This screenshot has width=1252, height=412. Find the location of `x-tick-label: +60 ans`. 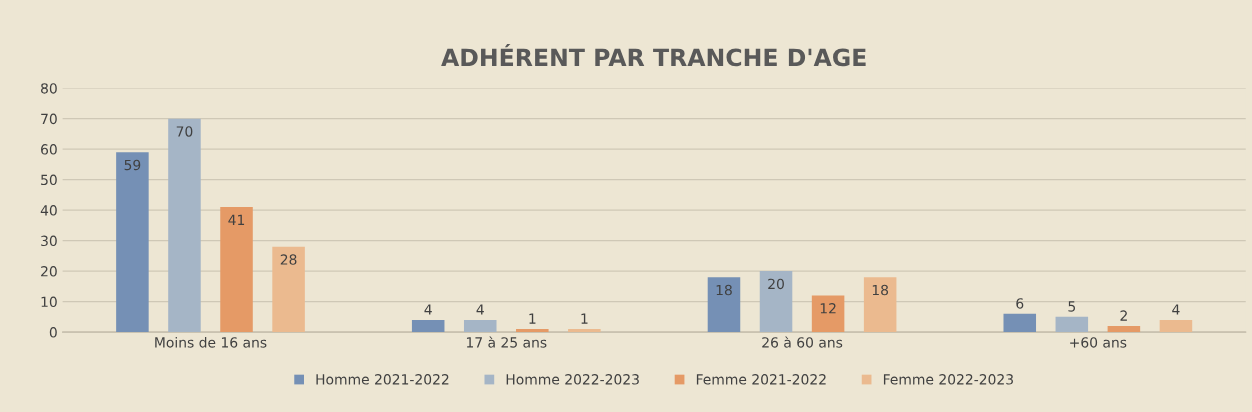

x-tick-label: +60 ans is located at coordinates (1098, 342).